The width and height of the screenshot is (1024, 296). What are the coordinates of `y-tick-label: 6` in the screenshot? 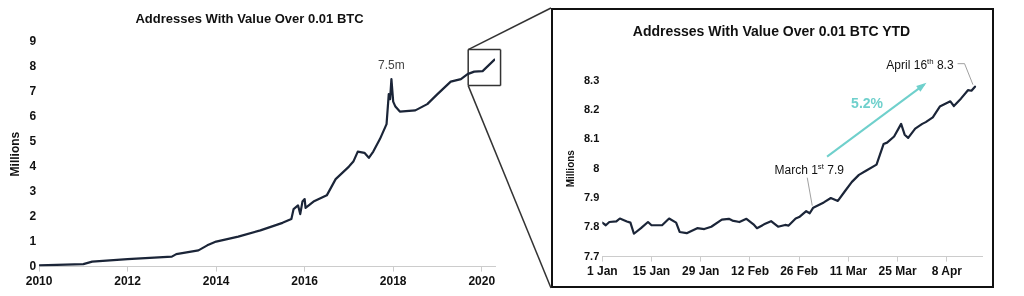 It's located at (33, 115).